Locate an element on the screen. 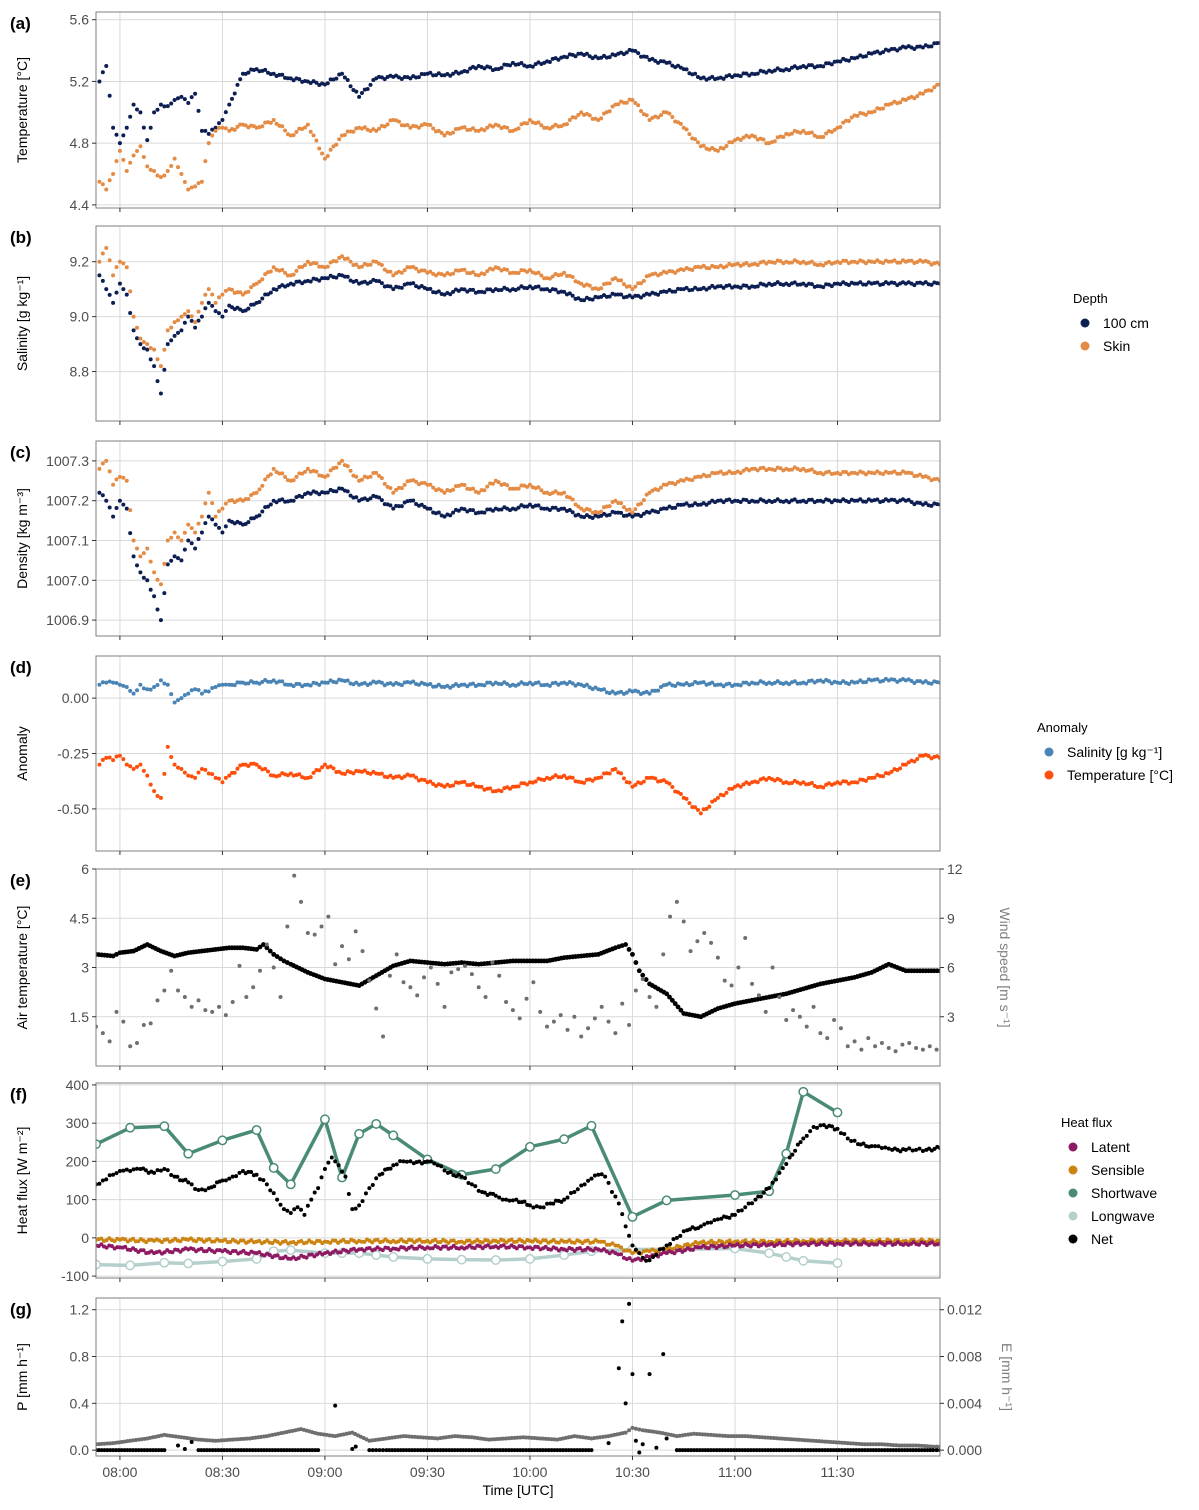 The image size is (1199, 1510). legend-item: Latent is located at coordinates (1099, 1147).